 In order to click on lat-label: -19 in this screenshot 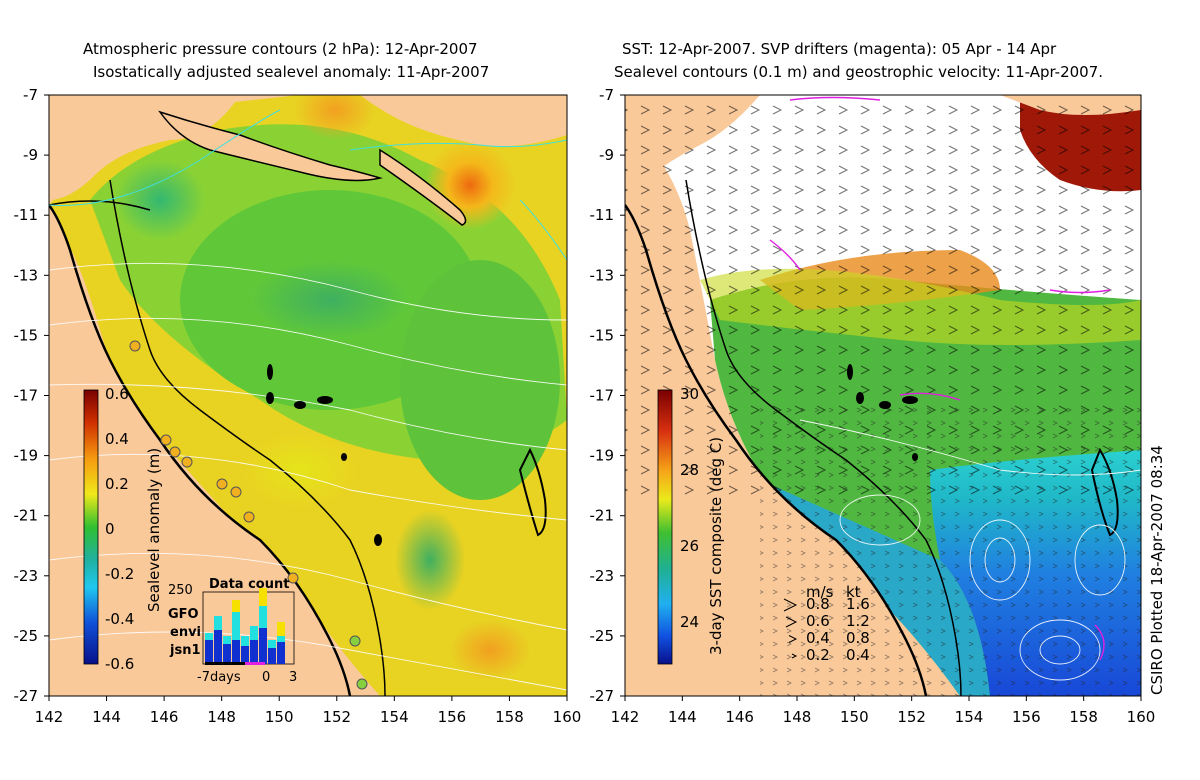, I will do `click(26, 456)`.